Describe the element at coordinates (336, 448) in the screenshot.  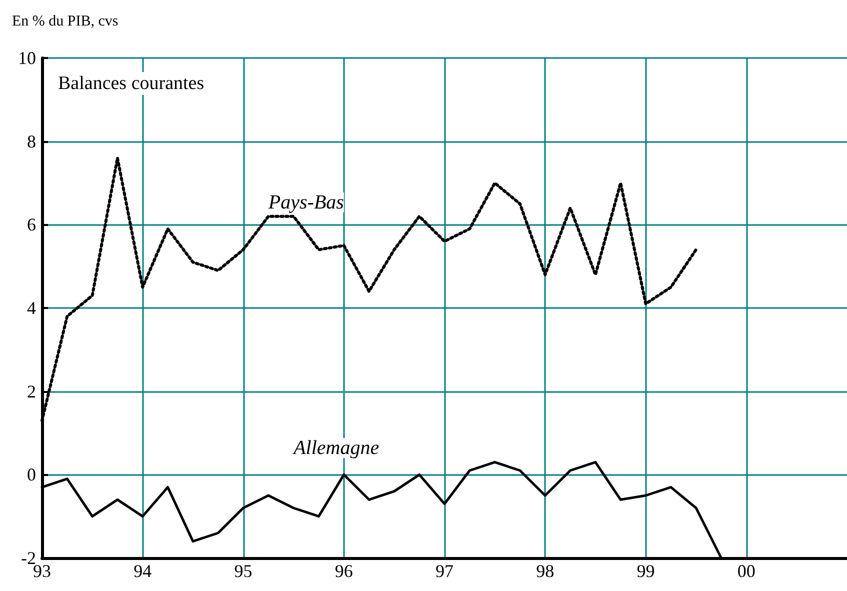
I see `series-label: Allemagne` at that location.